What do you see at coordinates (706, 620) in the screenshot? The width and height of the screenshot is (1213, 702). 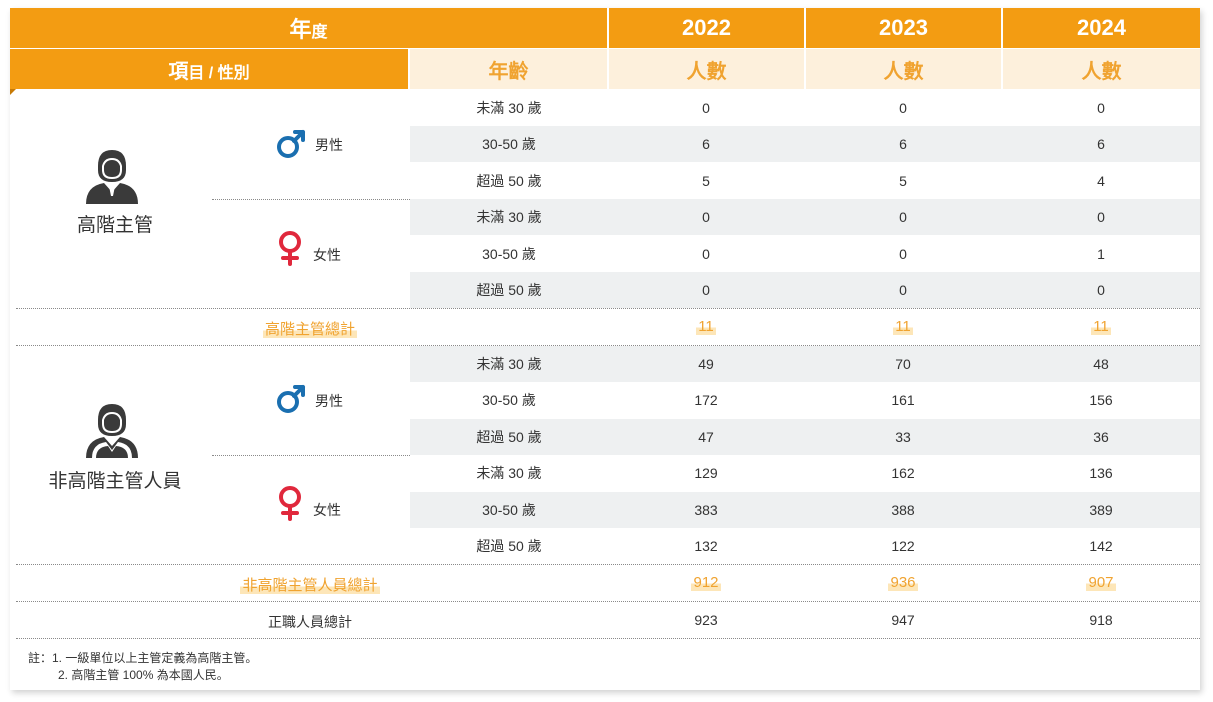 I see `grand-total-2022: 923` at bounding box center [706, 620].